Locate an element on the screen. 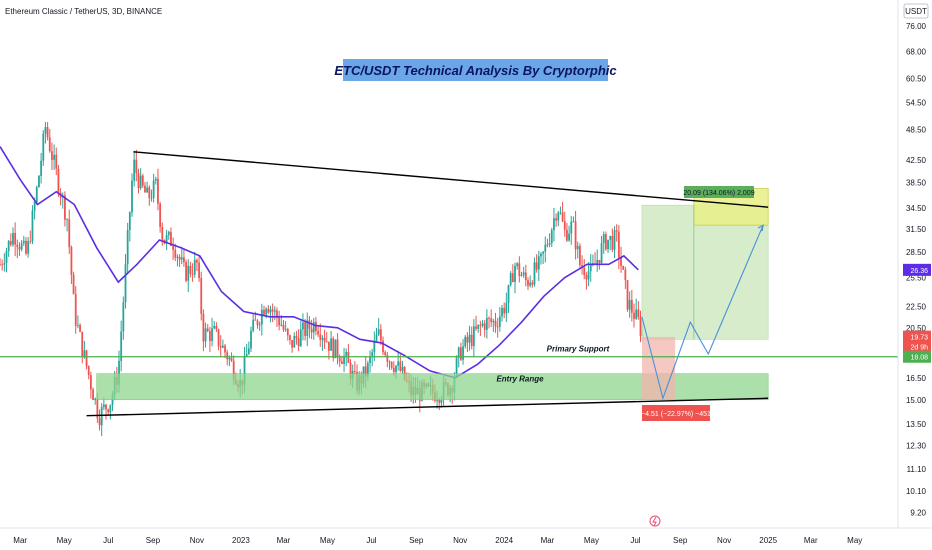 The width and height of the screenshot is (932, 550). lightning-icon is located at coordinates (655, 521).